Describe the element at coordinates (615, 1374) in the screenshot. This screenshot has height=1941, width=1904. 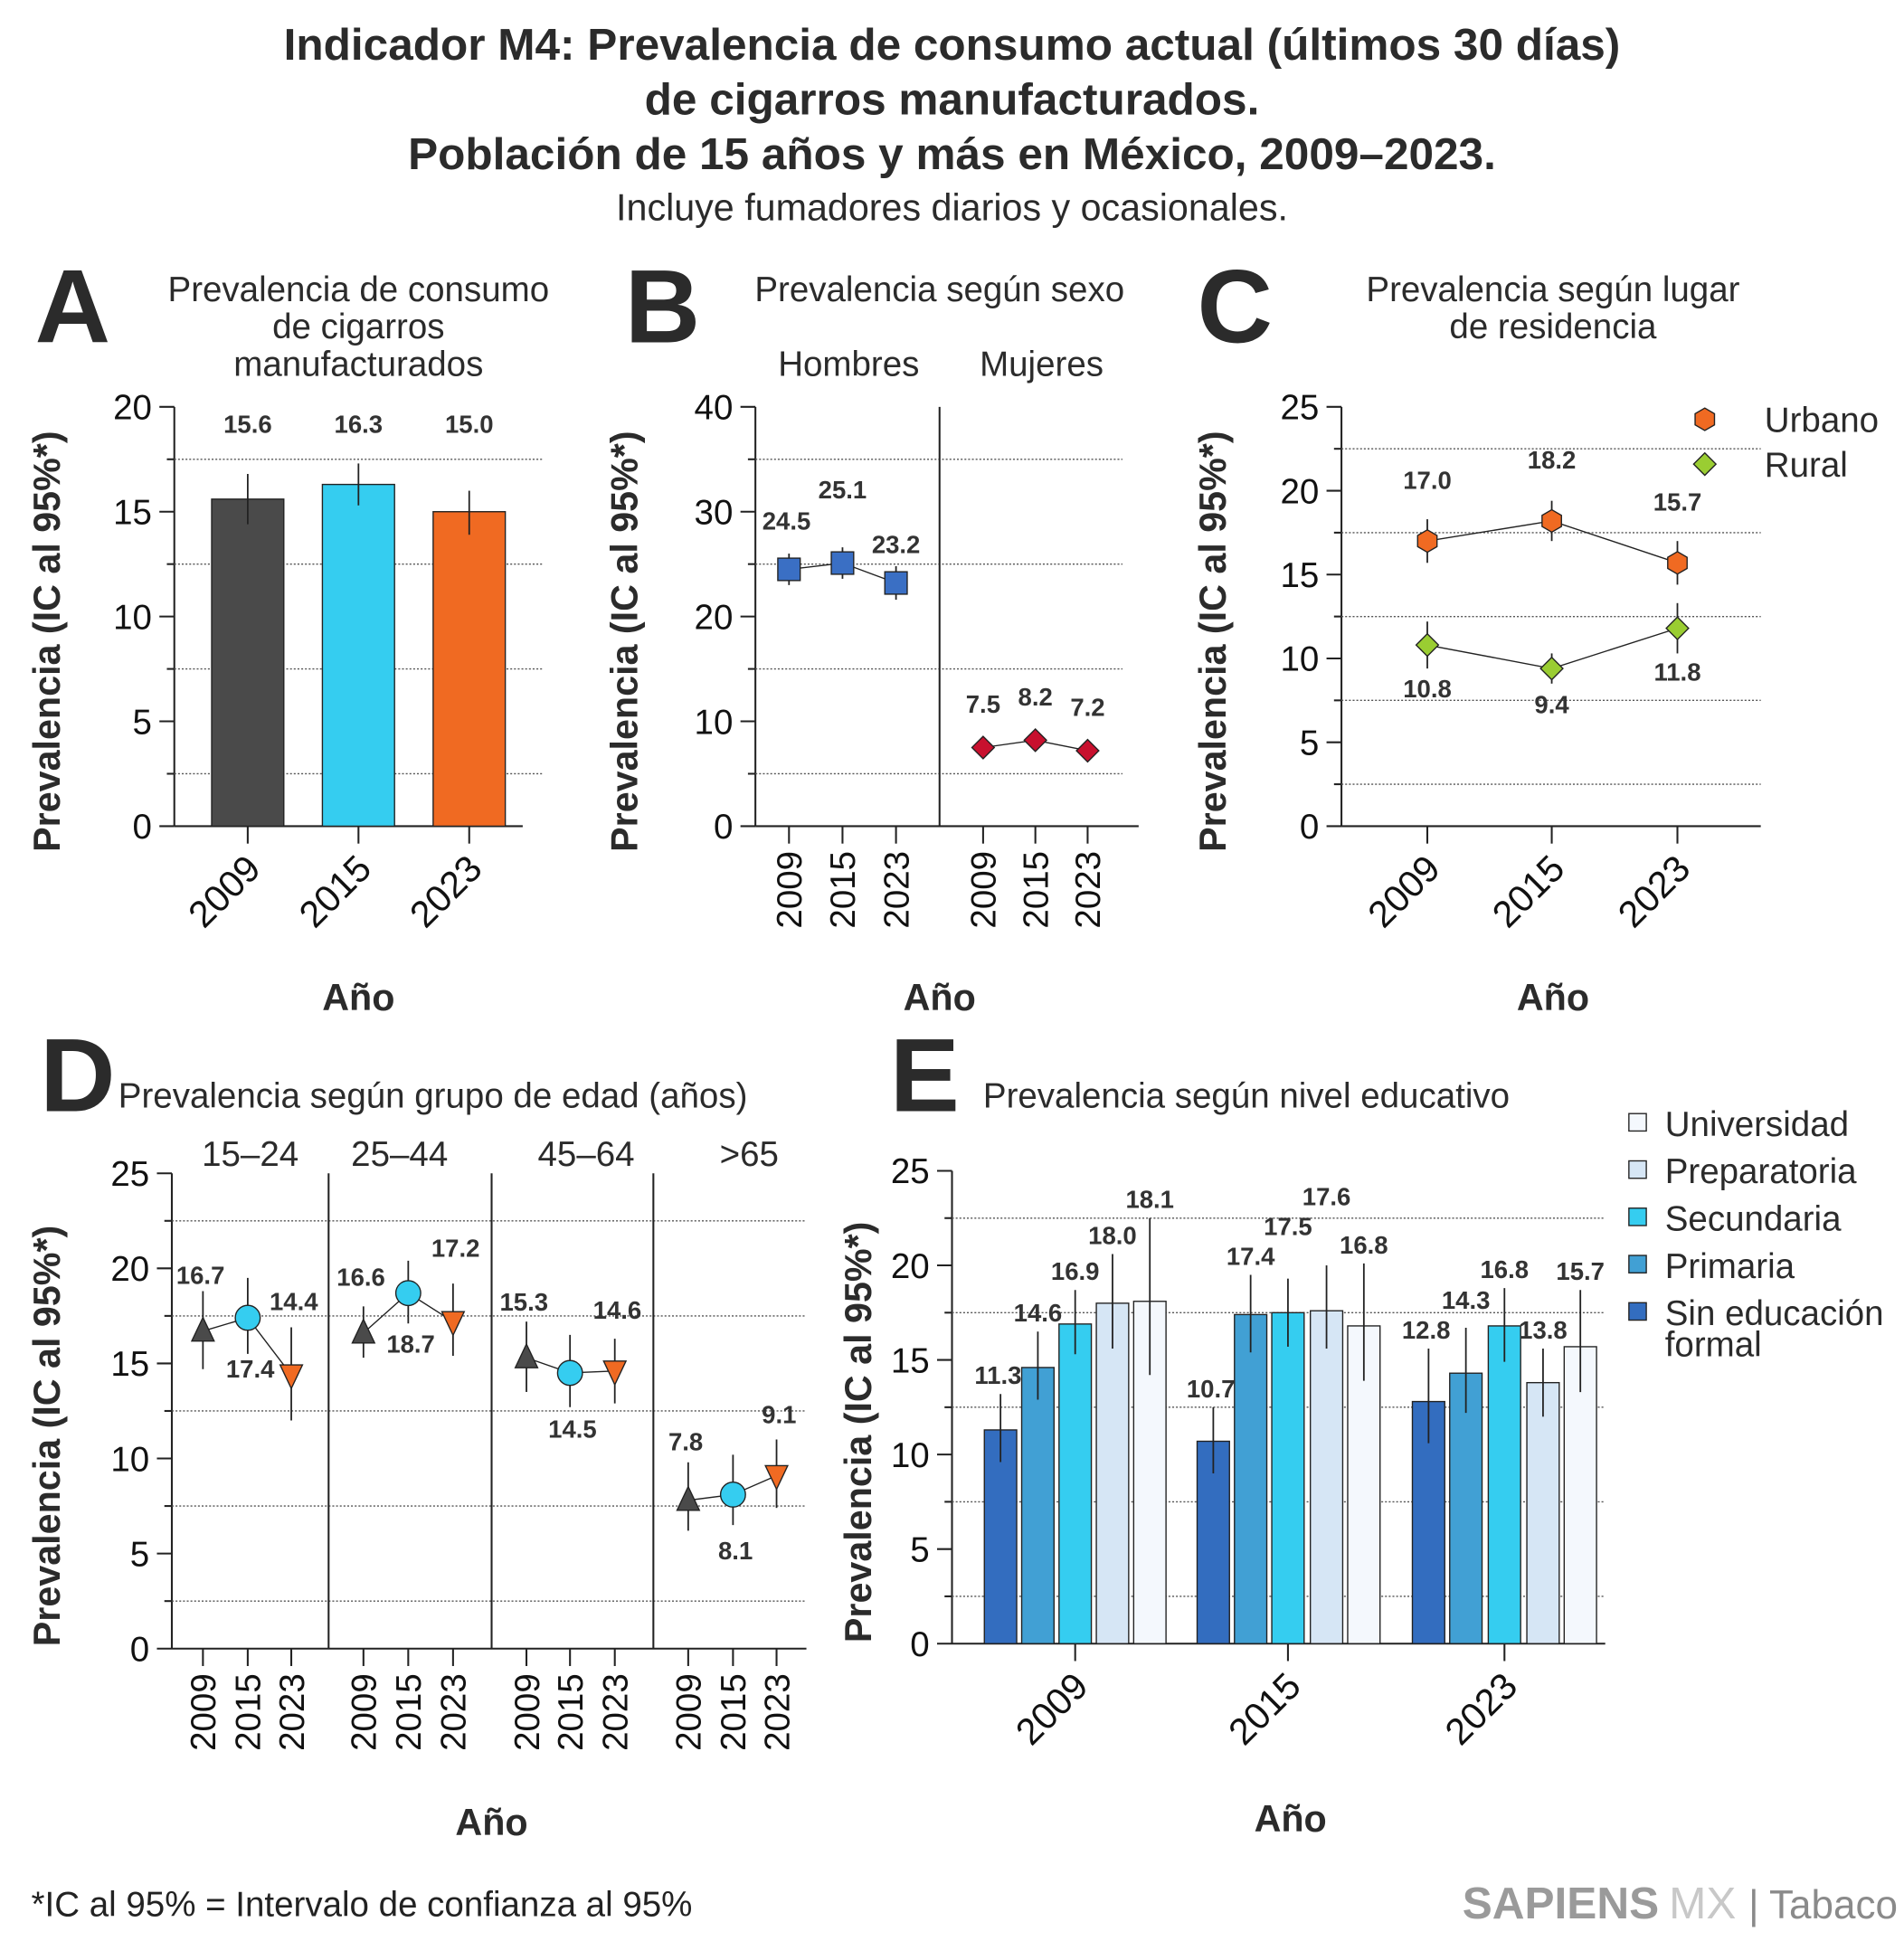
I see `data-point-triangle-down` at that location.